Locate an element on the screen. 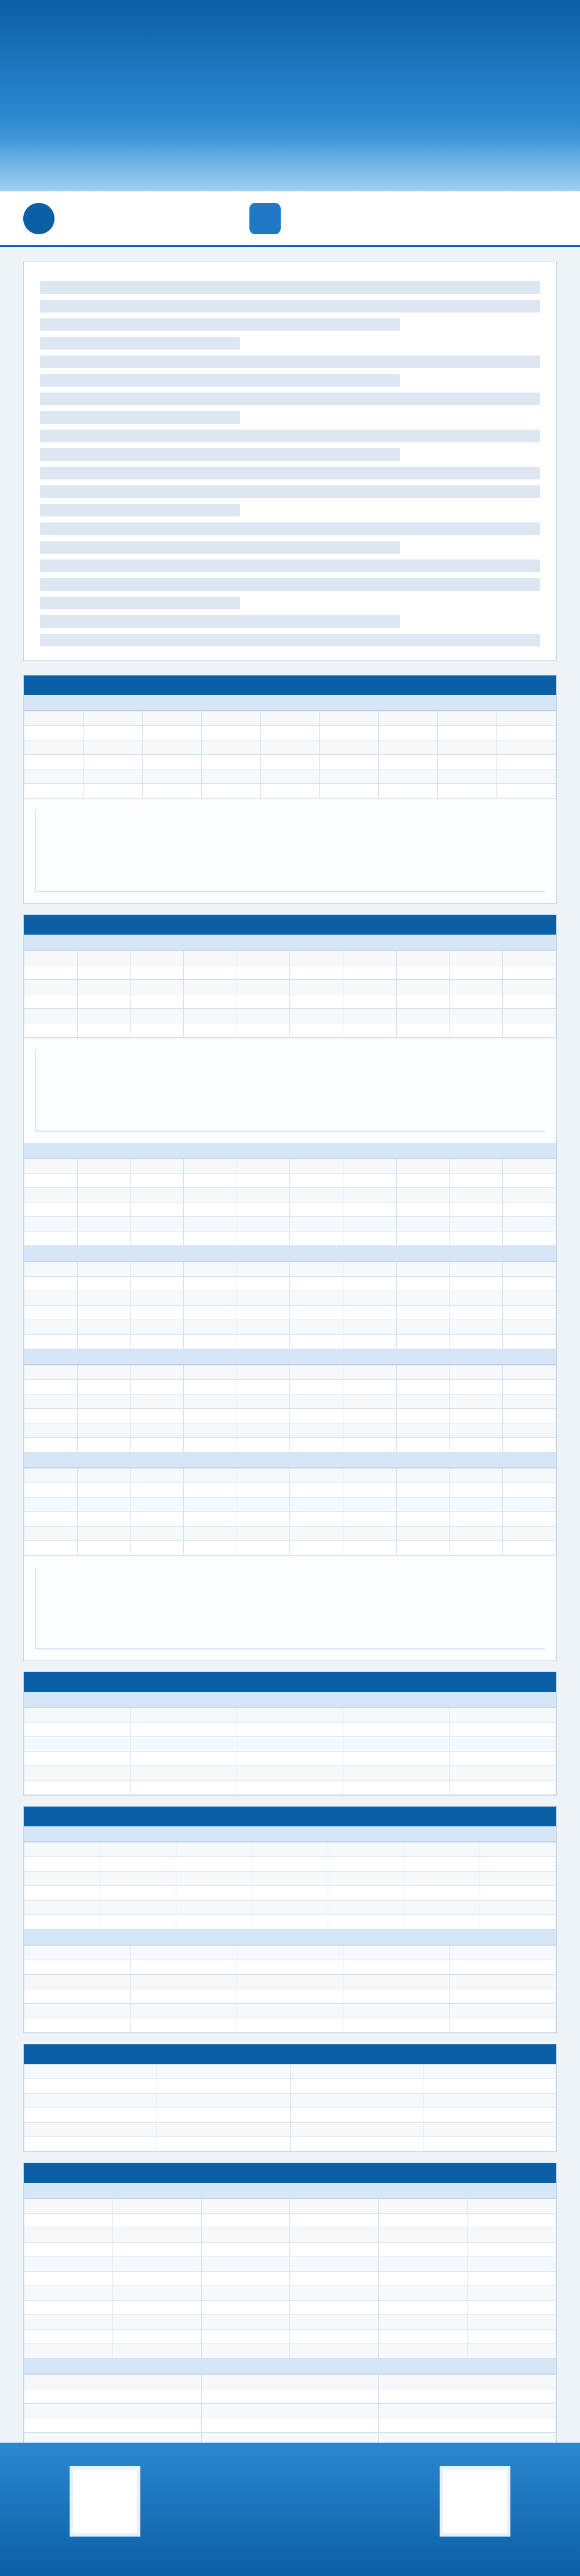 This screenshot has width=580, height=2576. market-summary is located at coordinates (290, 461).